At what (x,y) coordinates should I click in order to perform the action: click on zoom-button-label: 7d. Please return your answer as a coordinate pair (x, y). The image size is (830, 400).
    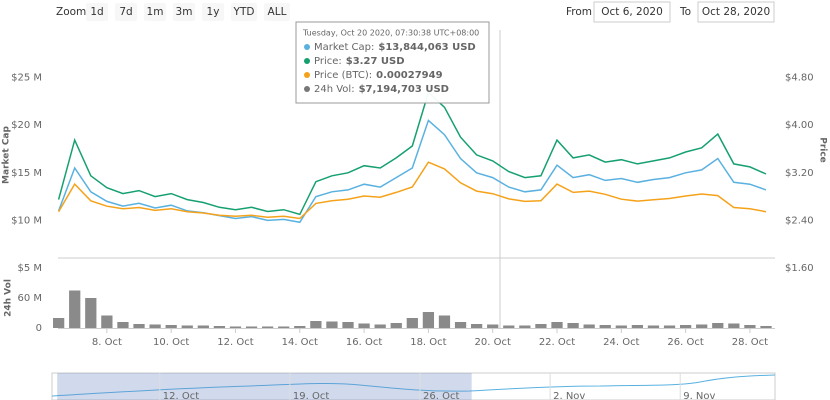
    Looking at the image, I should click on (125, 12).